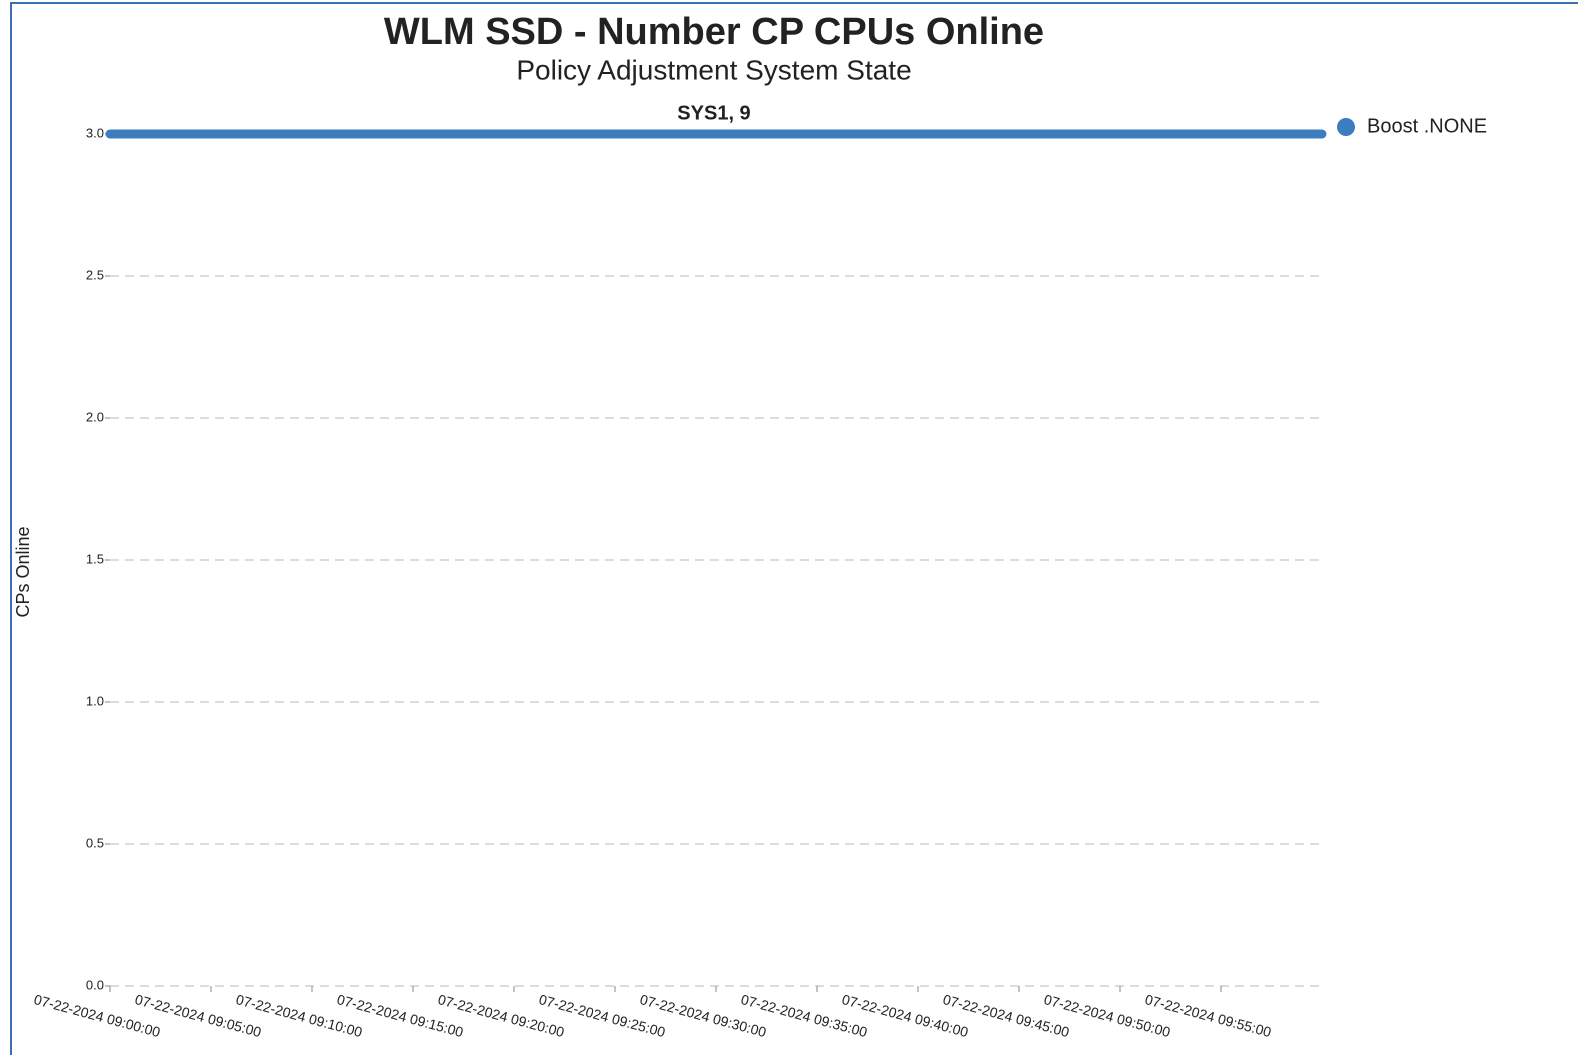 Image resolution: width=1578 pixels, height=1055 pixels. I want to click on y-tick-label: 1.0, so click(95, 700).